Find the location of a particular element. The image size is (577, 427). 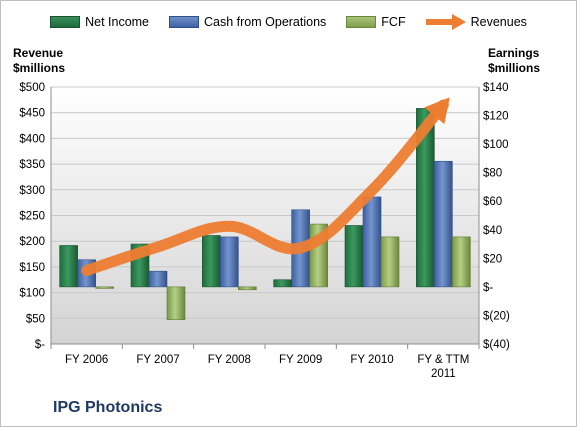

legend-item-net-income: Net Income is located at coordinates (99, 22).